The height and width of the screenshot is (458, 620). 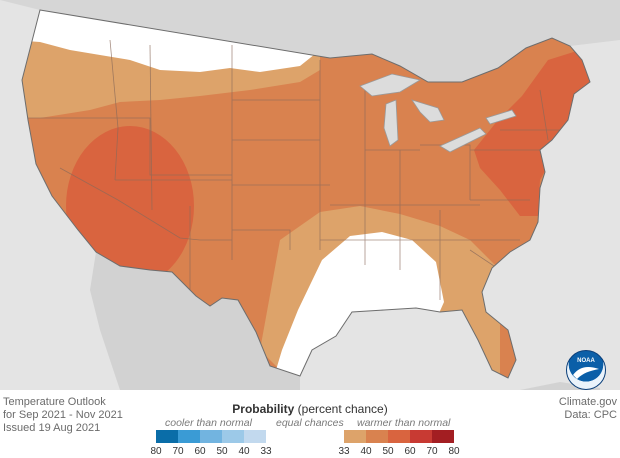 I want to click on outlook-title: Temperature Outlook, so click(x=54, y=402).